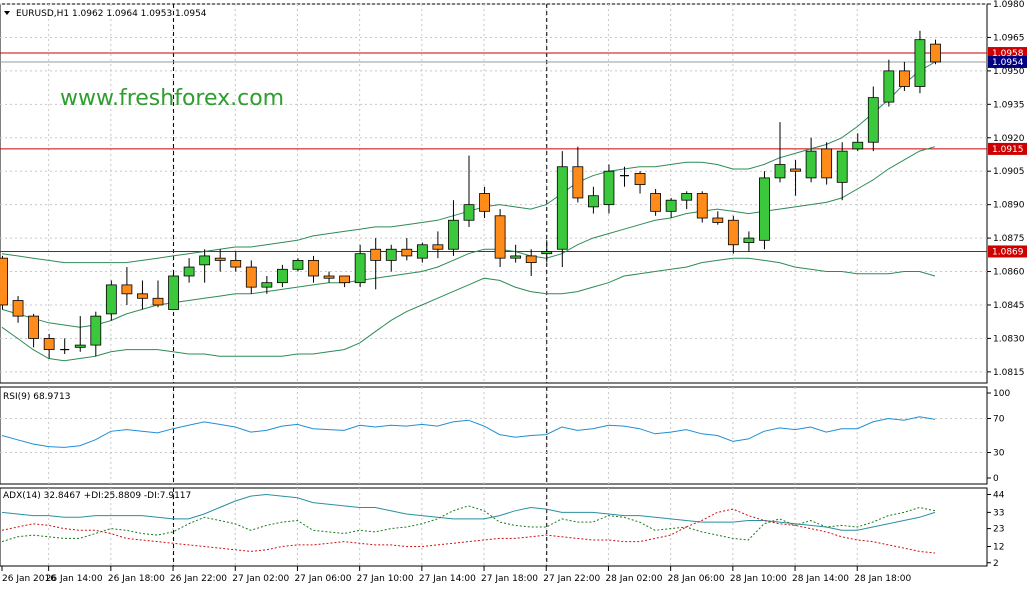 The image size is (1029, 591). What do you see at coordinates (820, 579) in the screenshot?
I see `time-axis-label: 28 Jan 14:00` at bounding box center [820, 579].